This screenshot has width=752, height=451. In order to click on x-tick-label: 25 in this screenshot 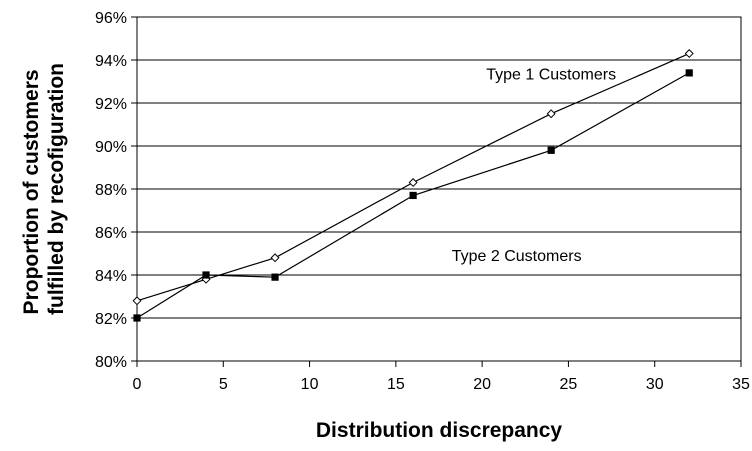, I will do `click(569, 384)`.